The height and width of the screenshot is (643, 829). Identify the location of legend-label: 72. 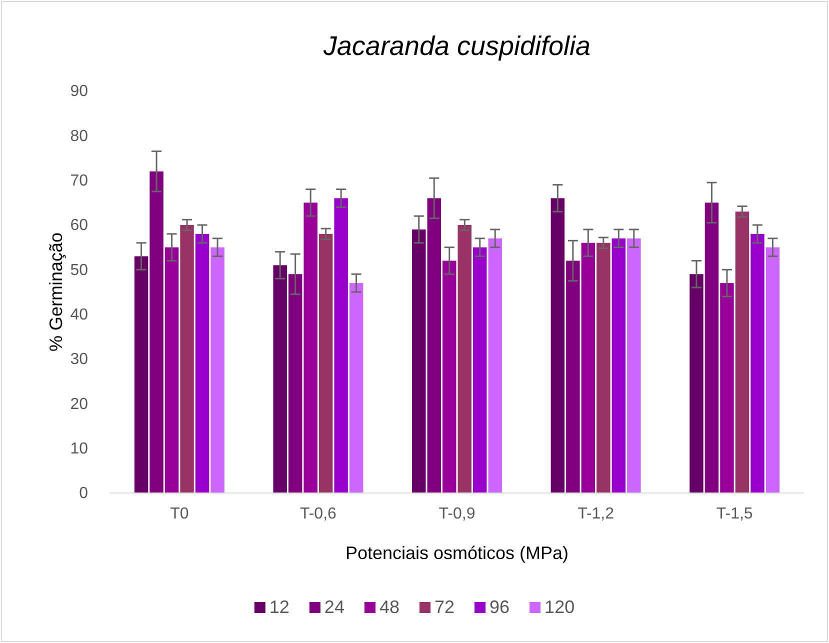
(444, 607).